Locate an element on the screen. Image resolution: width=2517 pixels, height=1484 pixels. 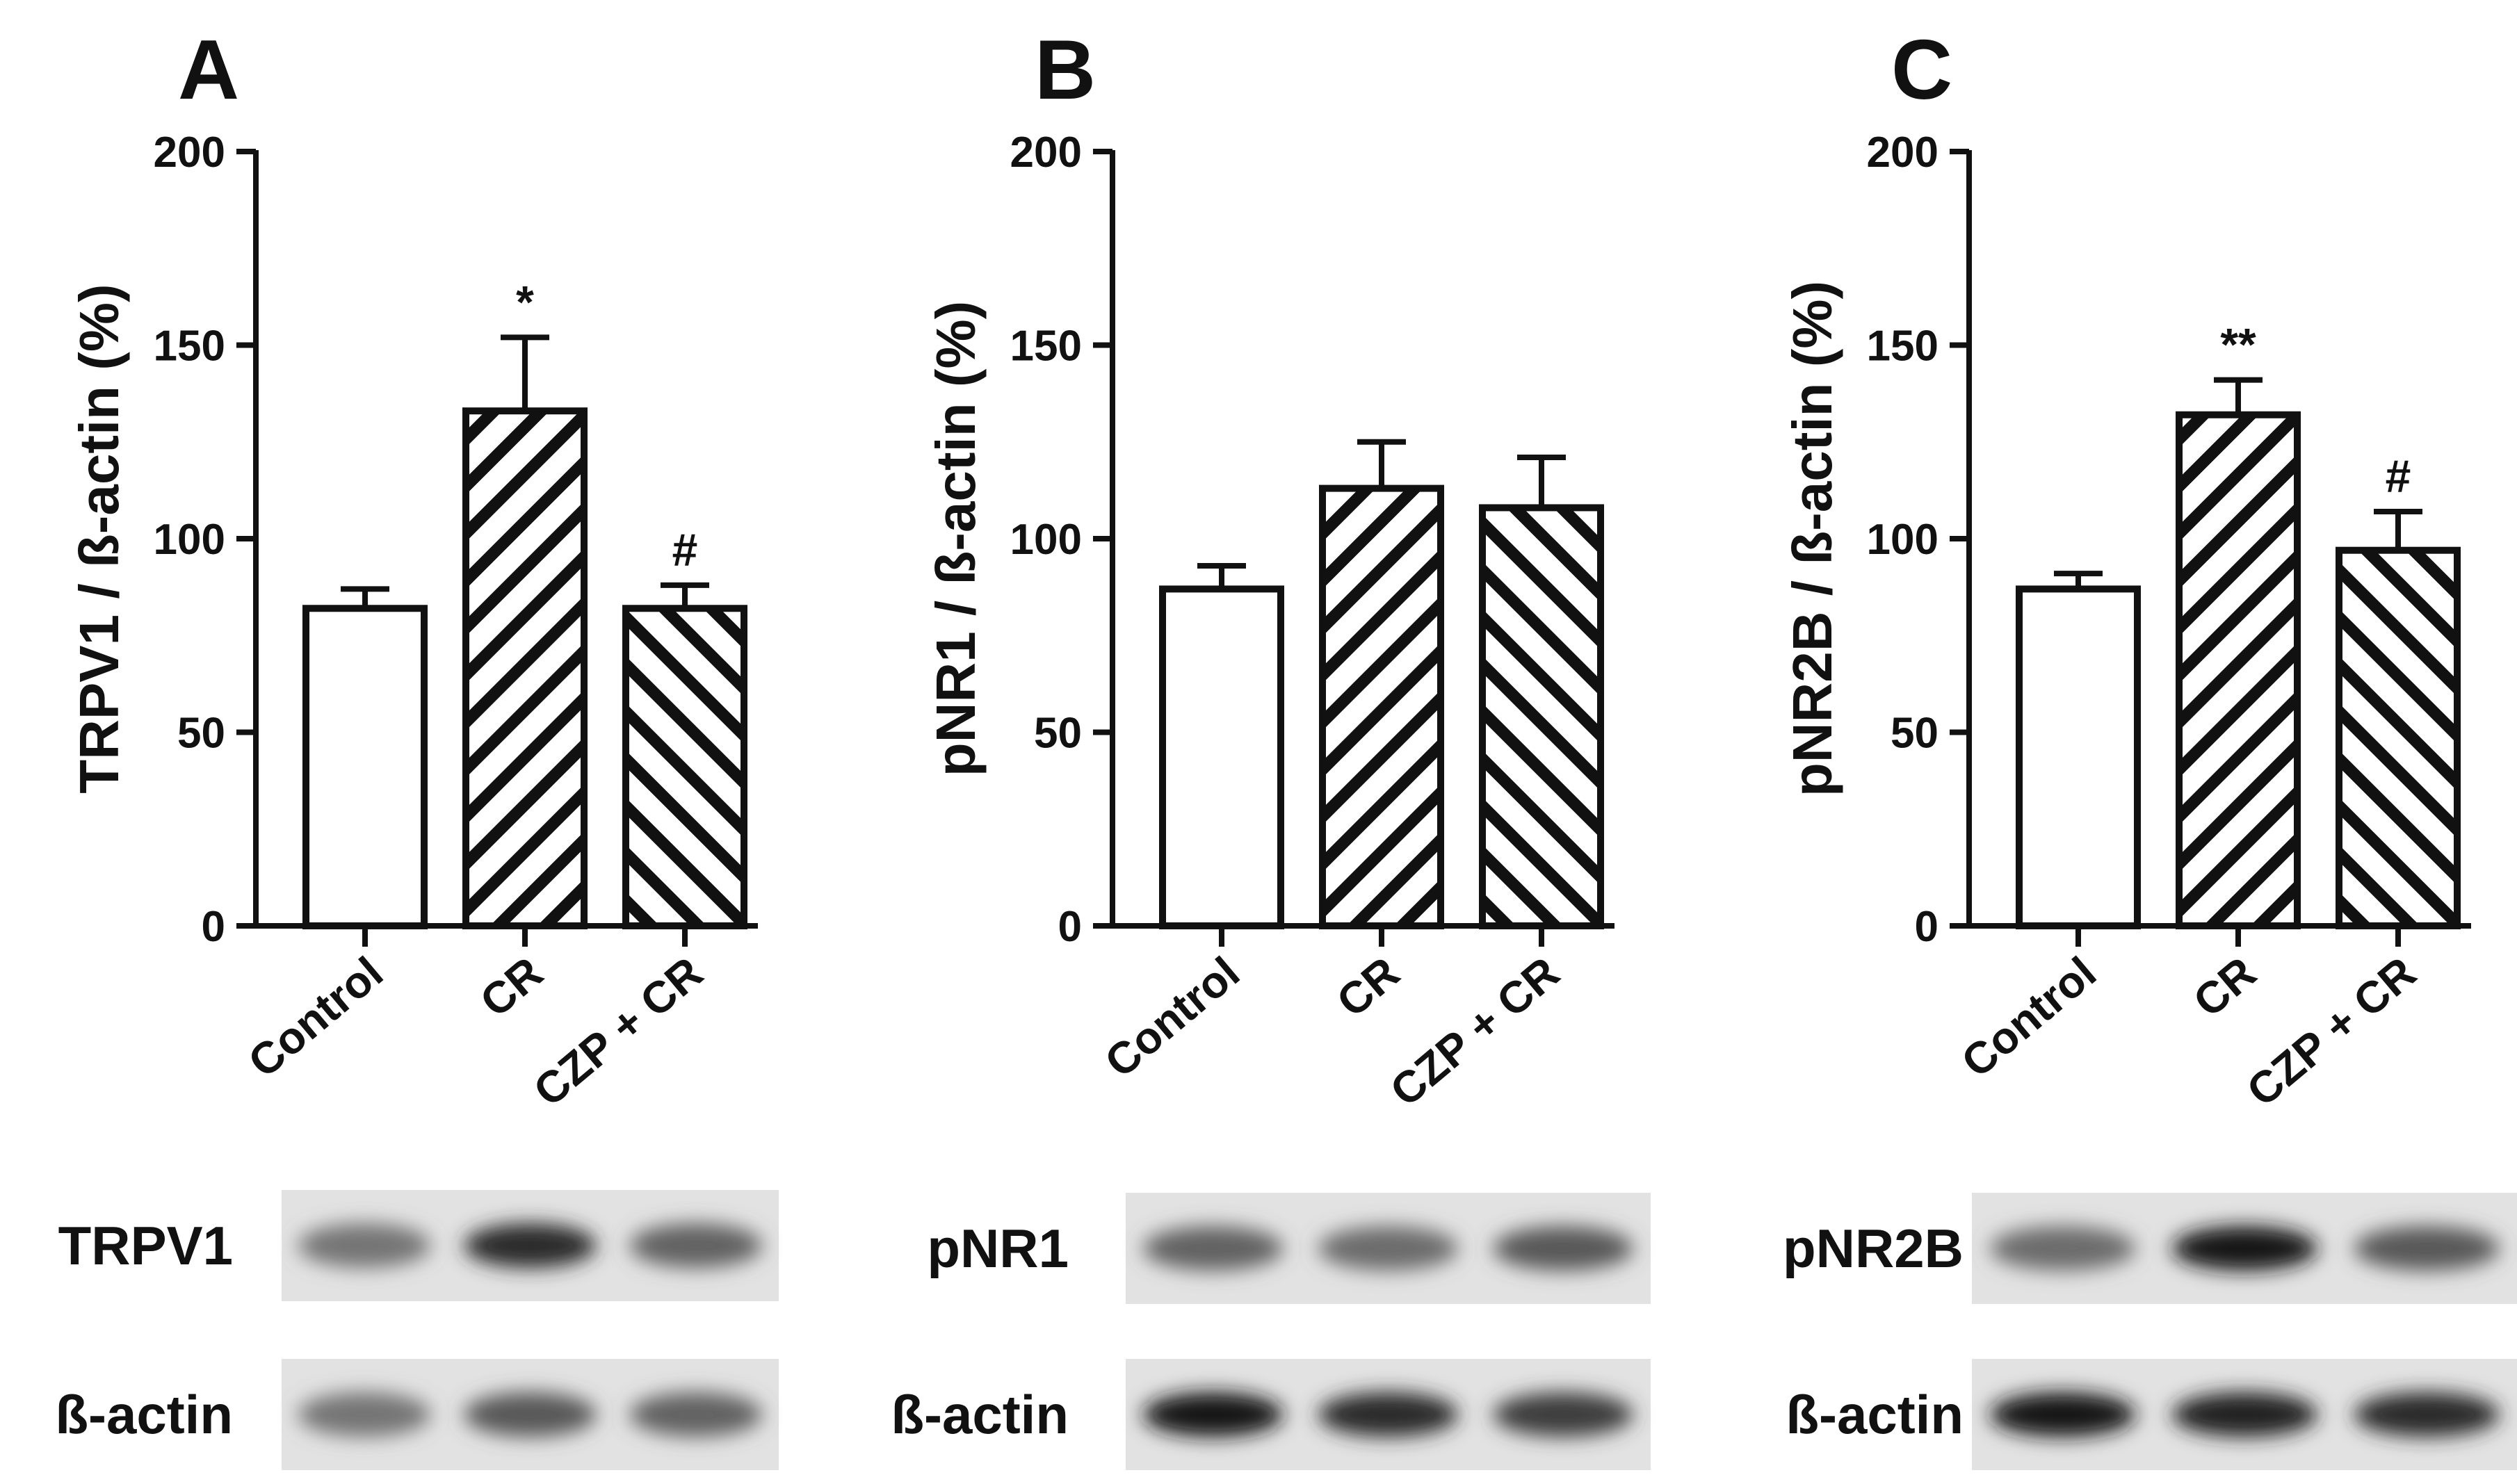
blot-label: TRPV1 is located at coordinates (146, 1245).